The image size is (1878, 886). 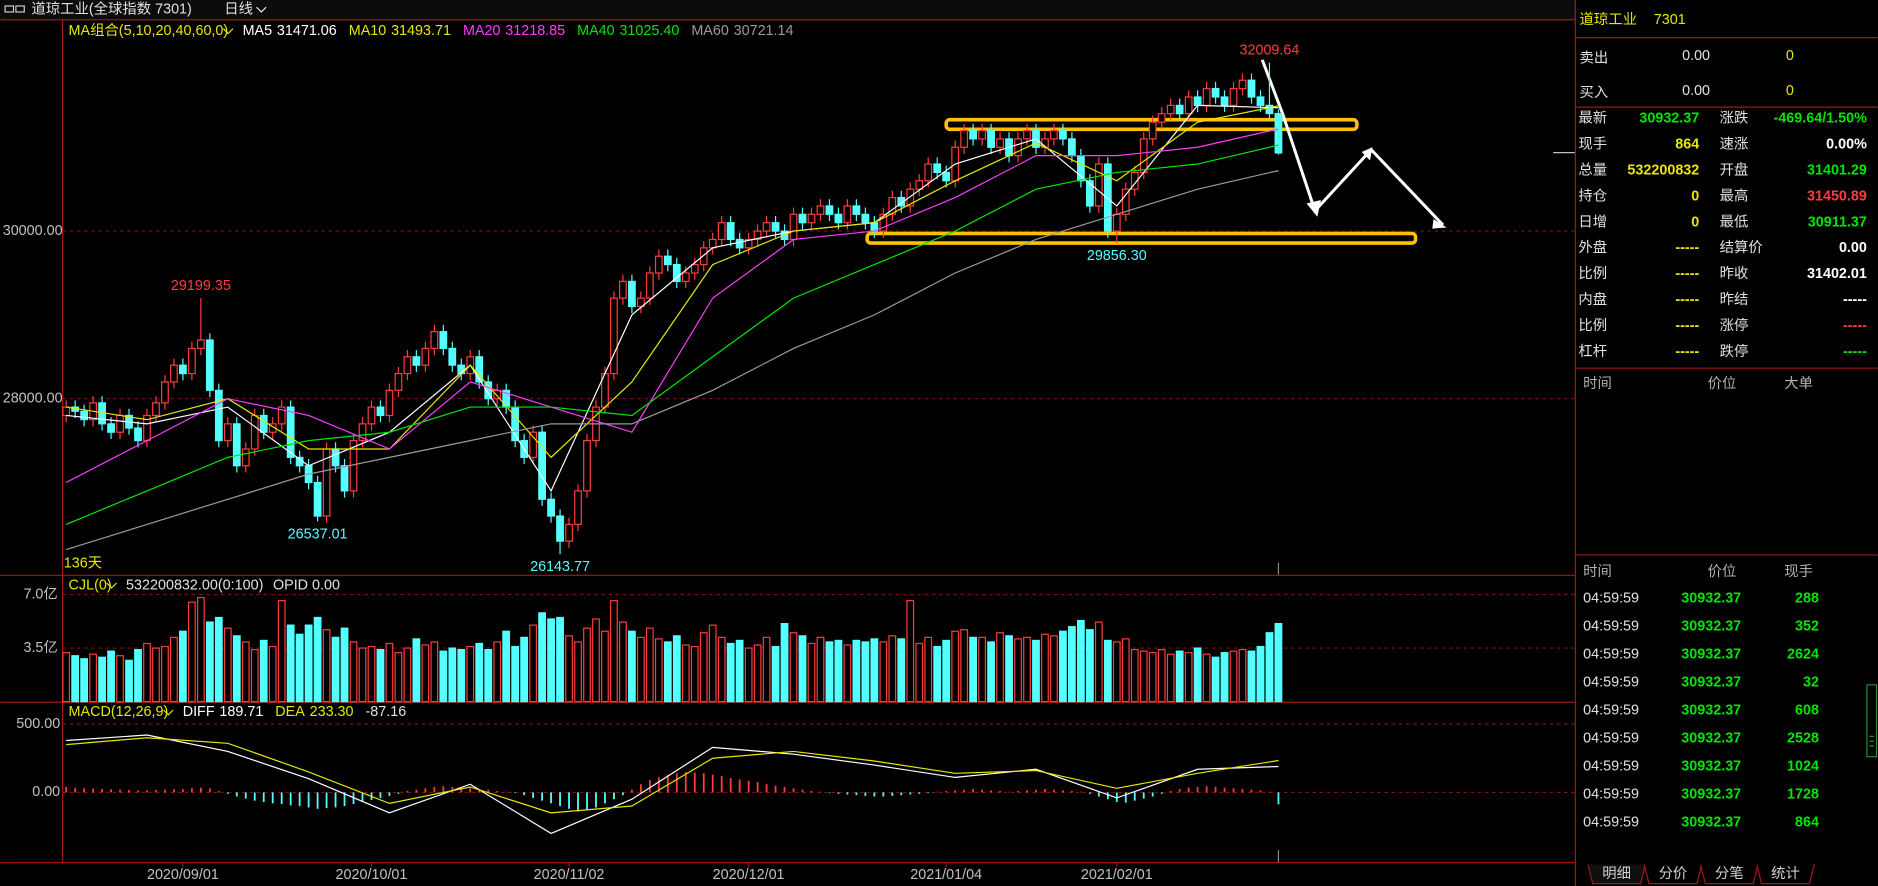 I want to click on trade-volume: 32, so click(x=1811, y=682).